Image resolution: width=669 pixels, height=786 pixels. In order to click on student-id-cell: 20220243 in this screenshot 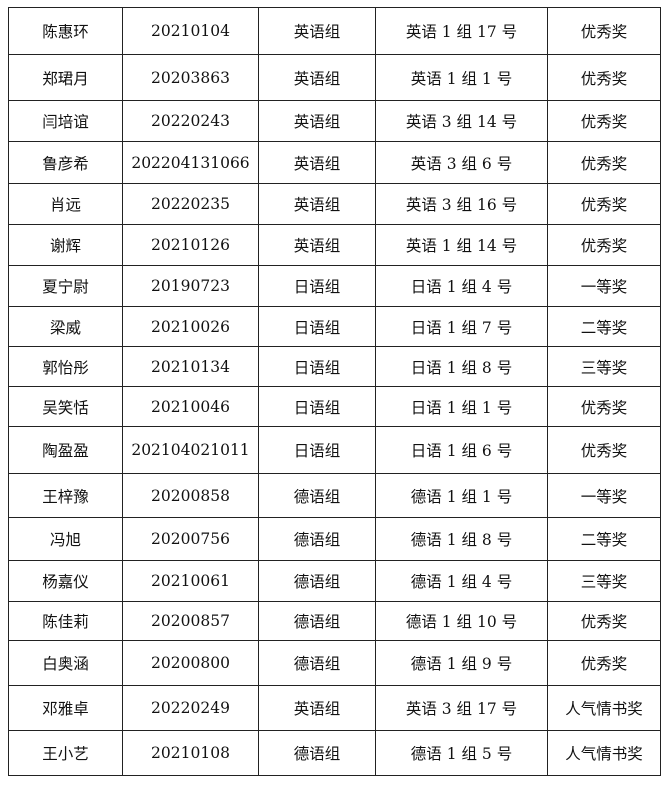, I will do `click(190, 121)`.